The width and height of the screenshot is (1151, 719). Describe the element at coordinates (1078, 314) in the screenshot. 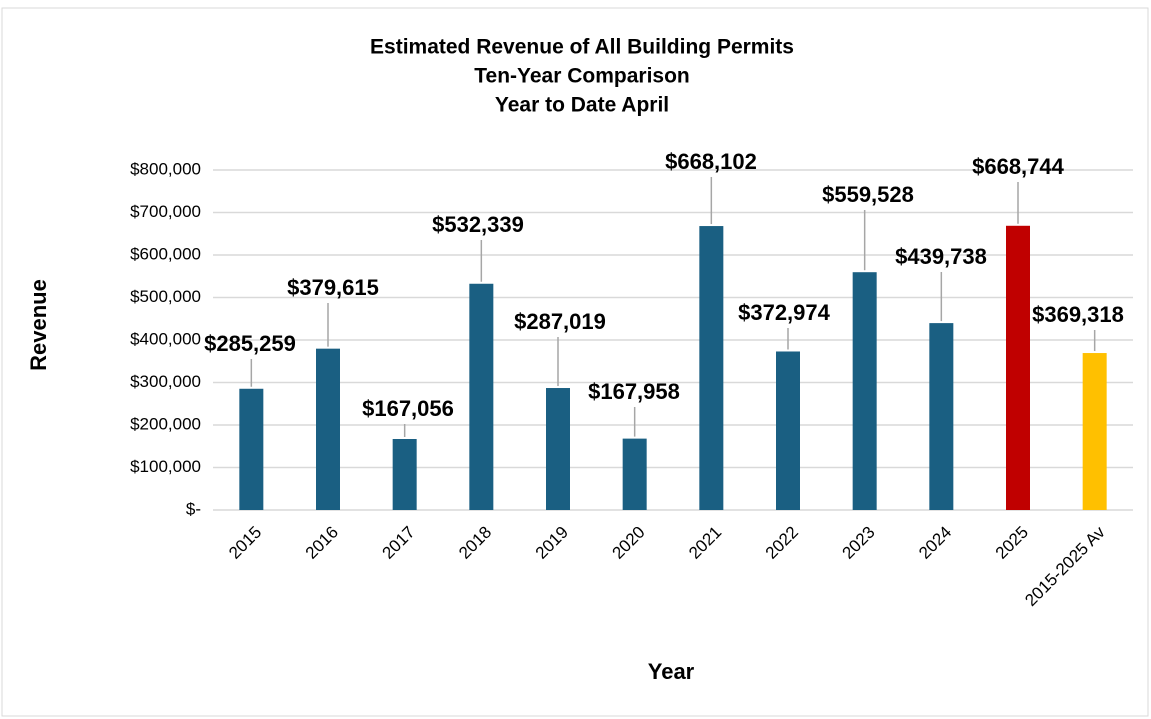

I see `data-label: $369,318` at that location.